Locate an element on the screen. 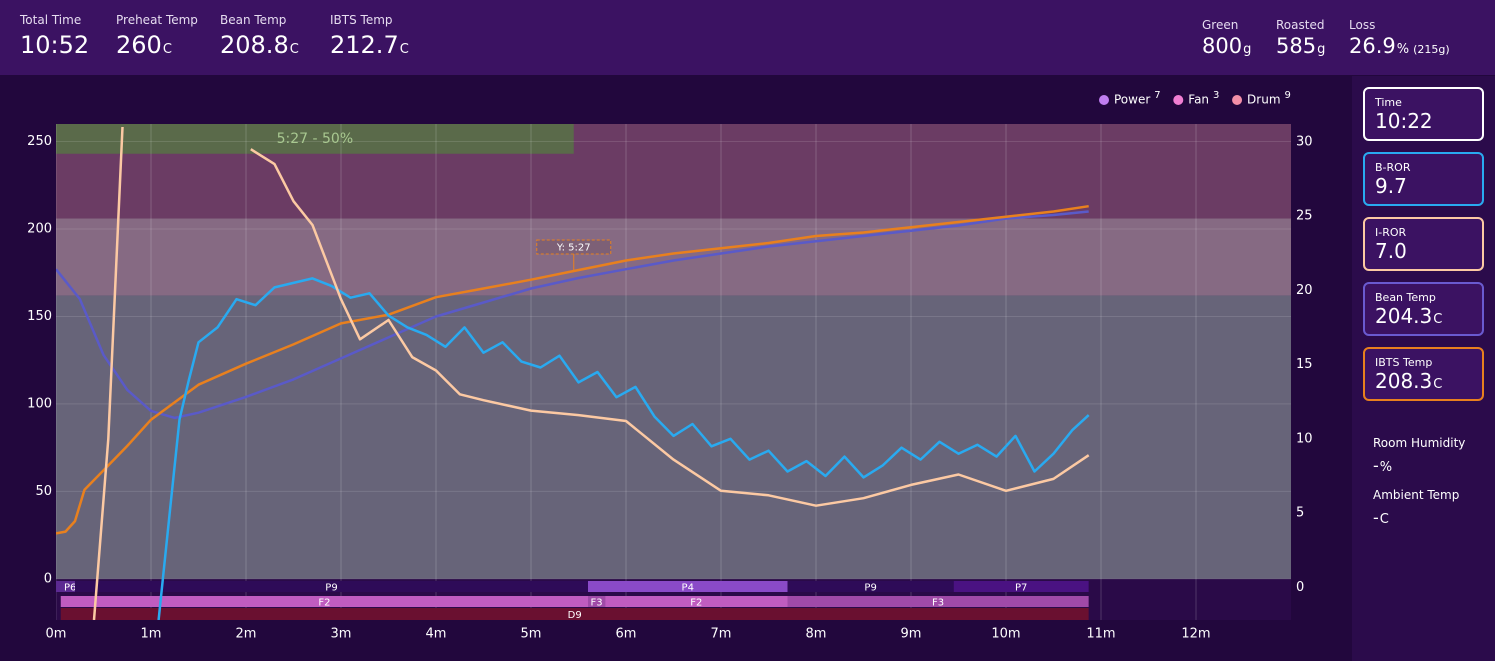 Image resolution: width=1495 pixels, height=661 pixels. card-label: I-ROR is located at coordinates (1391, 232).